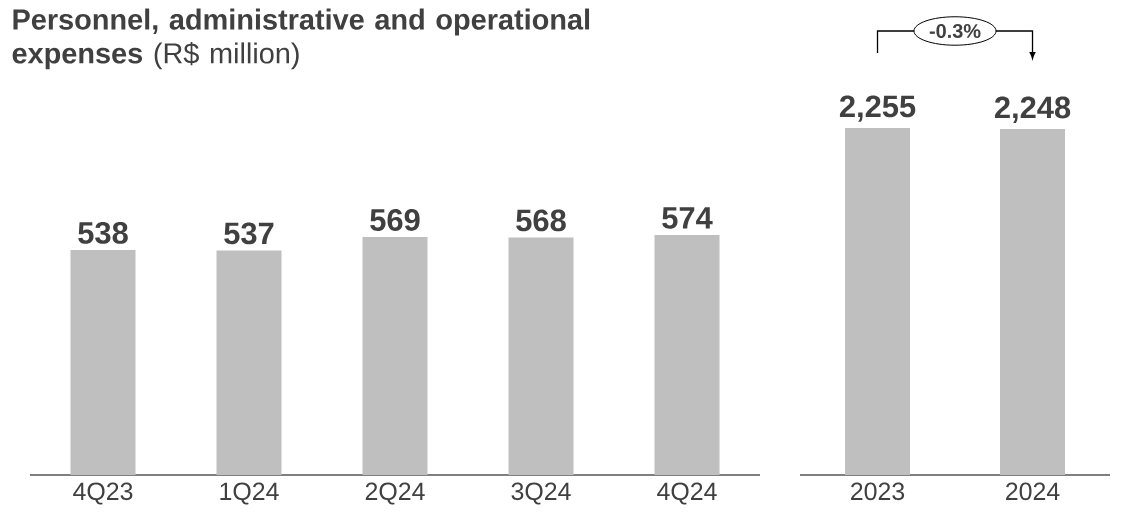 The width and height of the screenshot is (1127, 531). What do you see at coordinates (1032, 109) in the screenshot?
I see `data-label: 2,248` at bounding box center [1032, 109].